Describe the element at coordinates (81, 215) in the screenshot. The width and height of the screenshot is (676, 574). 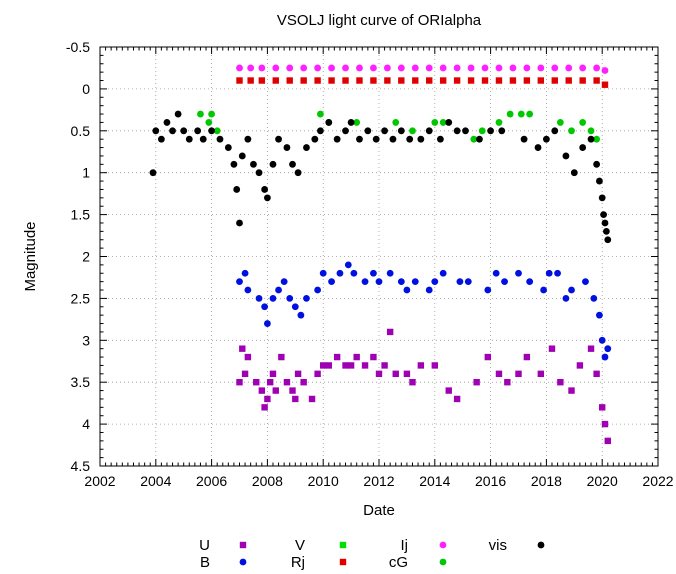
I see `y-tick-label: 1.5` at that location.